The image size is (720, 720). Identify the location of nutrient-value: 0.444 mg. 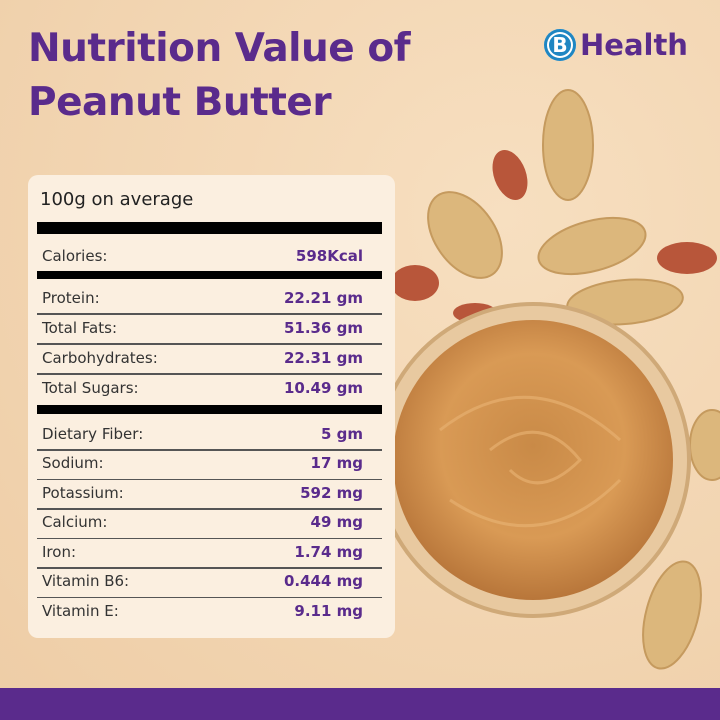
(323, 581).